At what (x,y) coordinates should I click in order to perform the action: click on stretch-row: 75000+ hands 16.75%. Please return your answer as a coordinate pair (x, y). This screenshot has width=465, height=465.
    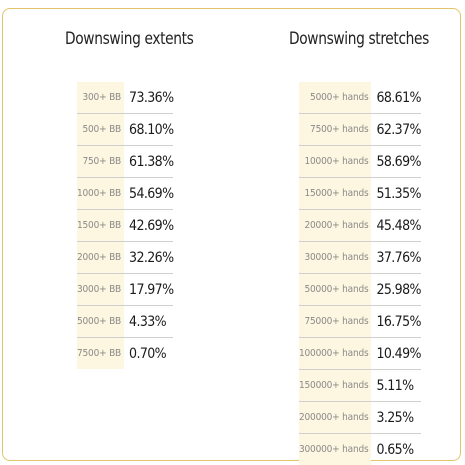
    Looking at the image, I should click on (360, 321).